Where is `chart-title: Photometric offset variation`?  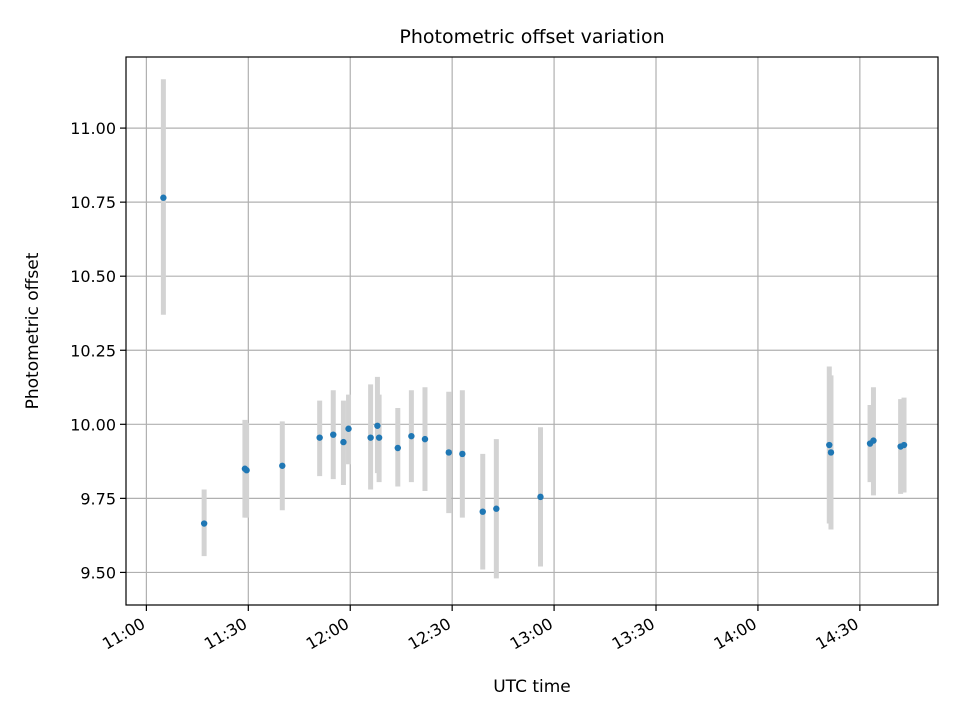
chart-title: Photometric offset variation is located at coordinates (531, 37).